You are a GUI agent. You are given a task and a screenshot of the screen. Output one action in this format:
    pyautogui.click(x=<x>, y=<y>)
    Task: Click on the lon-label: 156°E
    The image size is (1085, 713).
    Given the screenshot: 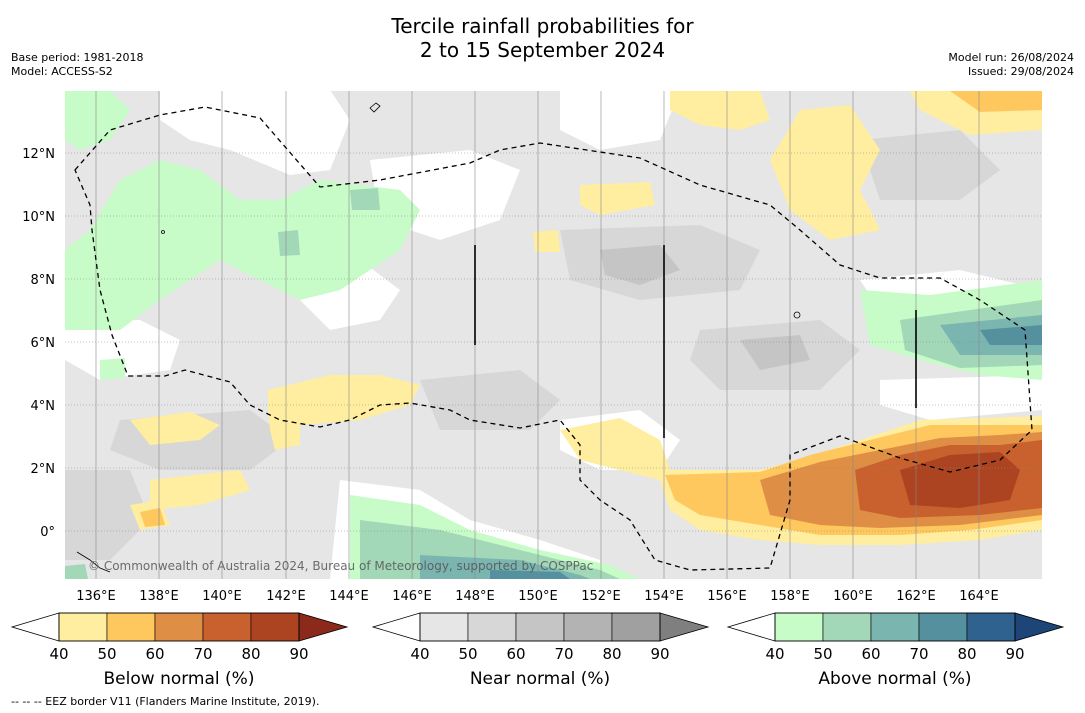 What is the action you would take?
    pyautogui.click(x=727, y=596)
    